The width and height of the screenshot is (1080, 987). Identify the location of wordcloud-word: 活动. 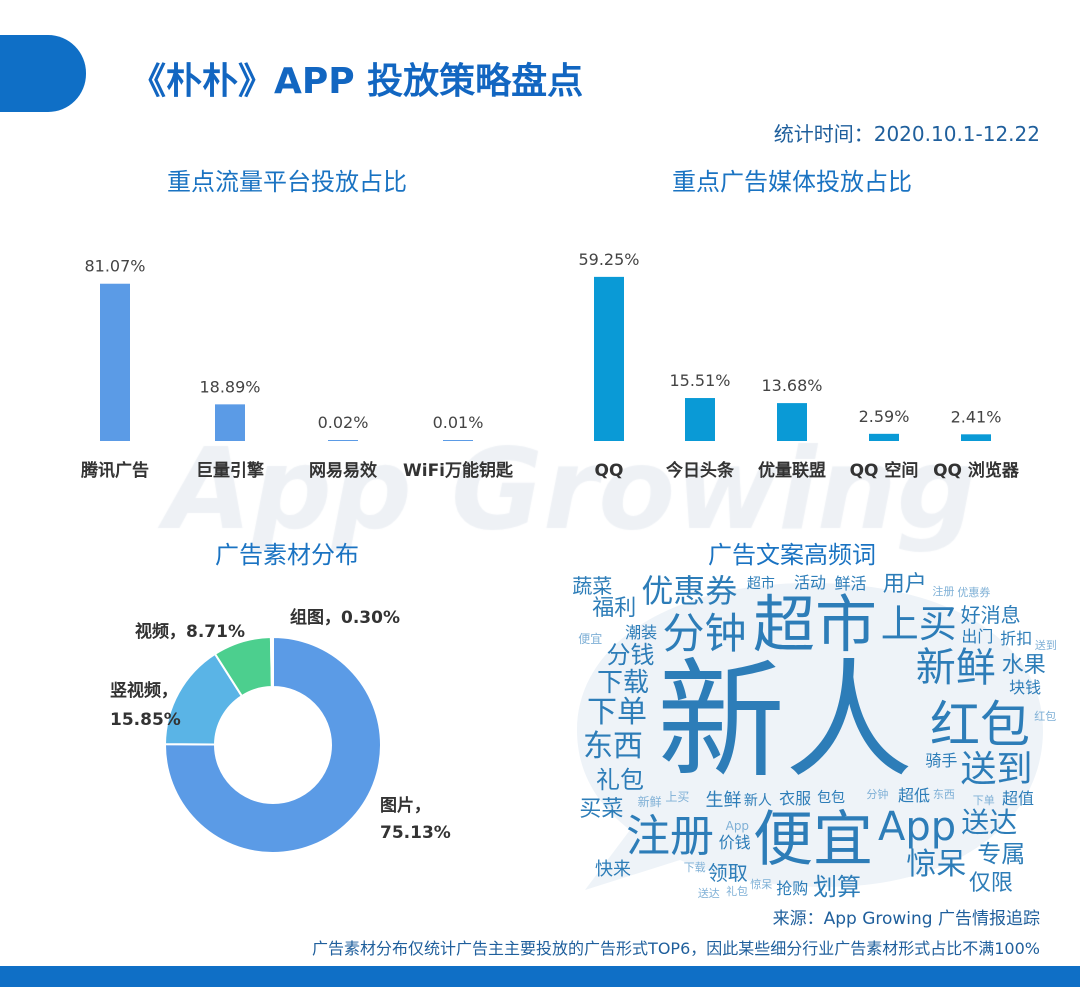
(810, 582).